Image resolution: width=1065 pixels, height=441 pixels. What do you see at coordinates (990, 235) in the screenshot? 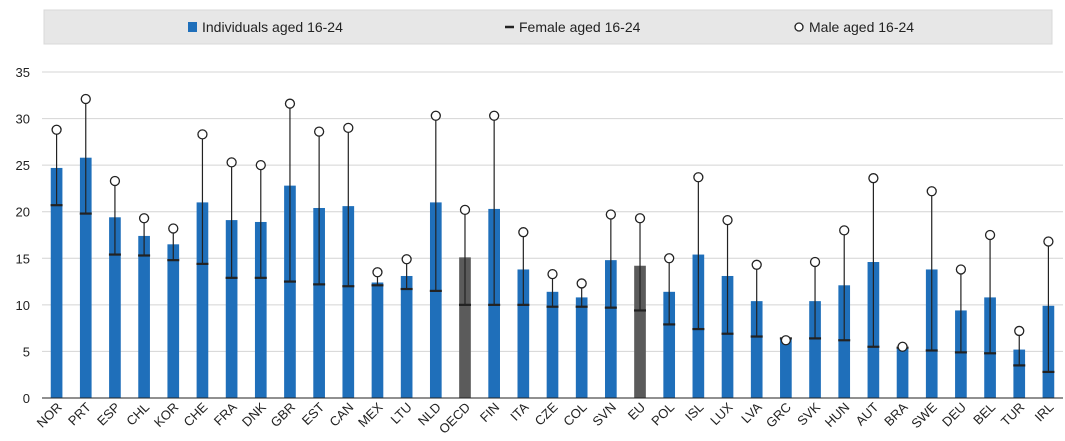
I see `male-marker-bel` at bounding box center [990, 235].